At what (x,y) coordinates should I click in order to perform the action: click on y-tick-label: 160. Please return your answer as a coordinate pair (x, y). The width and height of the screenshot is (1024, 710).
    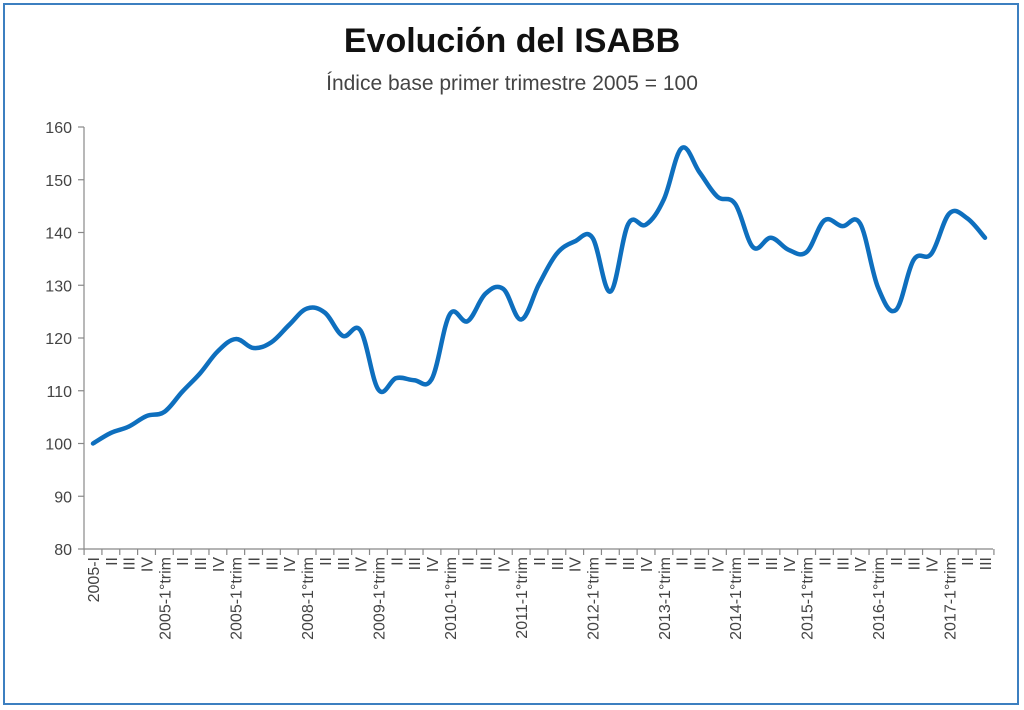
    Looking at the image, I should click on (58, 128).